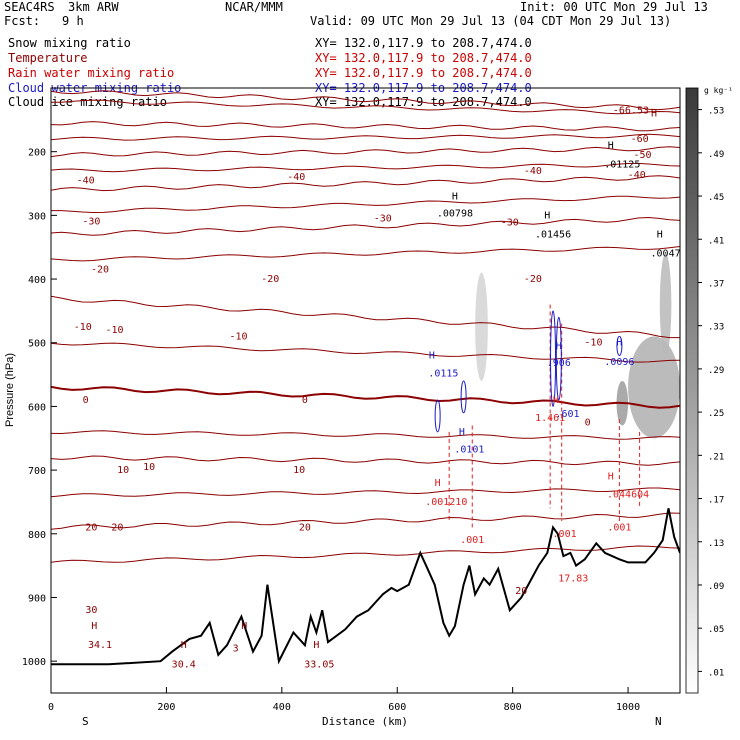 The height and width of the screenshot is (740, 740). What do you see at coordinates (658, 721) in the screenshot?
I see `north-label: N` at bounding box center [658, 721].